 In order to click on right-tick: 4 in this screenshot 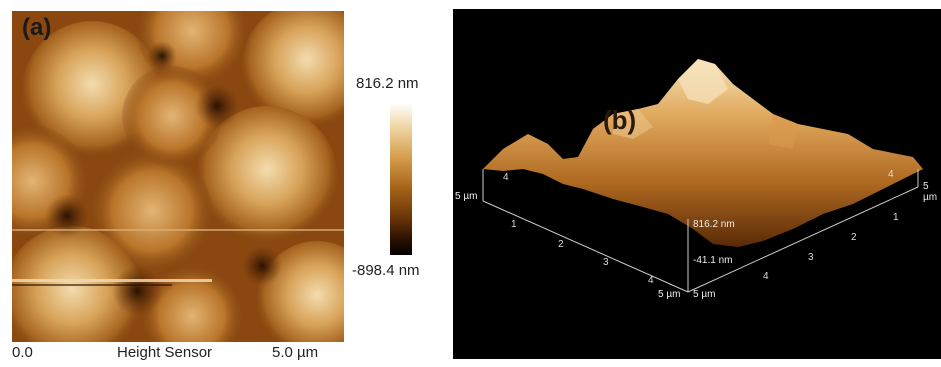, I will do `click(766, 276)`.